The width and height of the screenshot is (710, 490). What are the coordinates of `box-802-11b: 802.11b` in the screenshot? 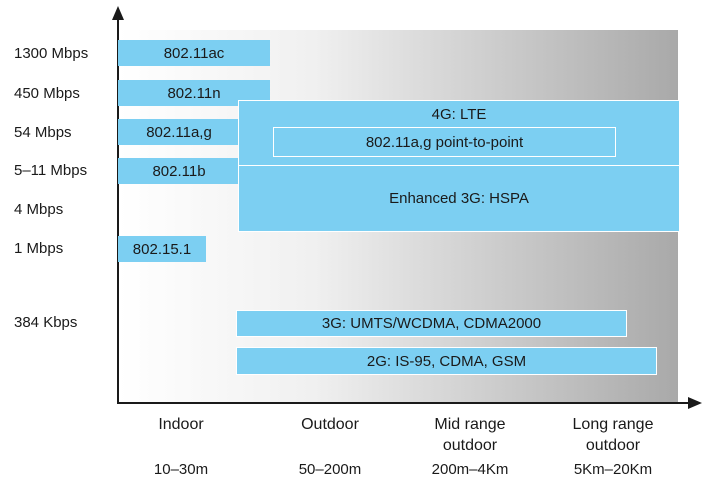 It's located at (179, 171).